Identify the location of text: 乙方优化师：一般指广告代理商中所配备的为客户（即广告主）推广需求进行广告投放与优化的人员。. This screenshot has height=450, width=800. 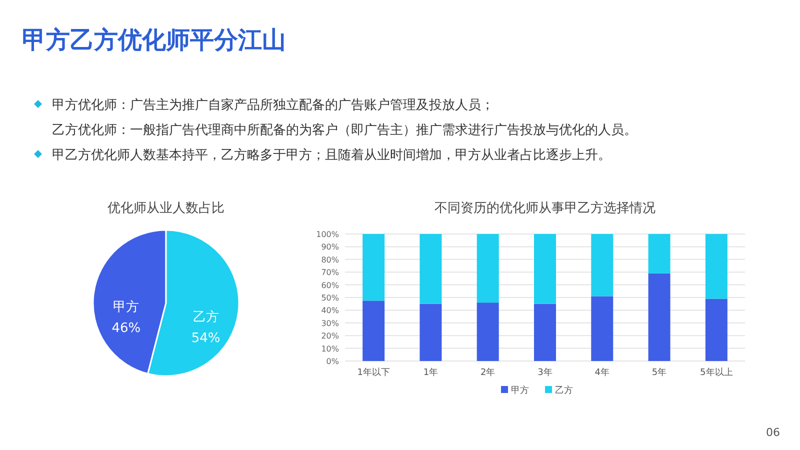
(344, 130).